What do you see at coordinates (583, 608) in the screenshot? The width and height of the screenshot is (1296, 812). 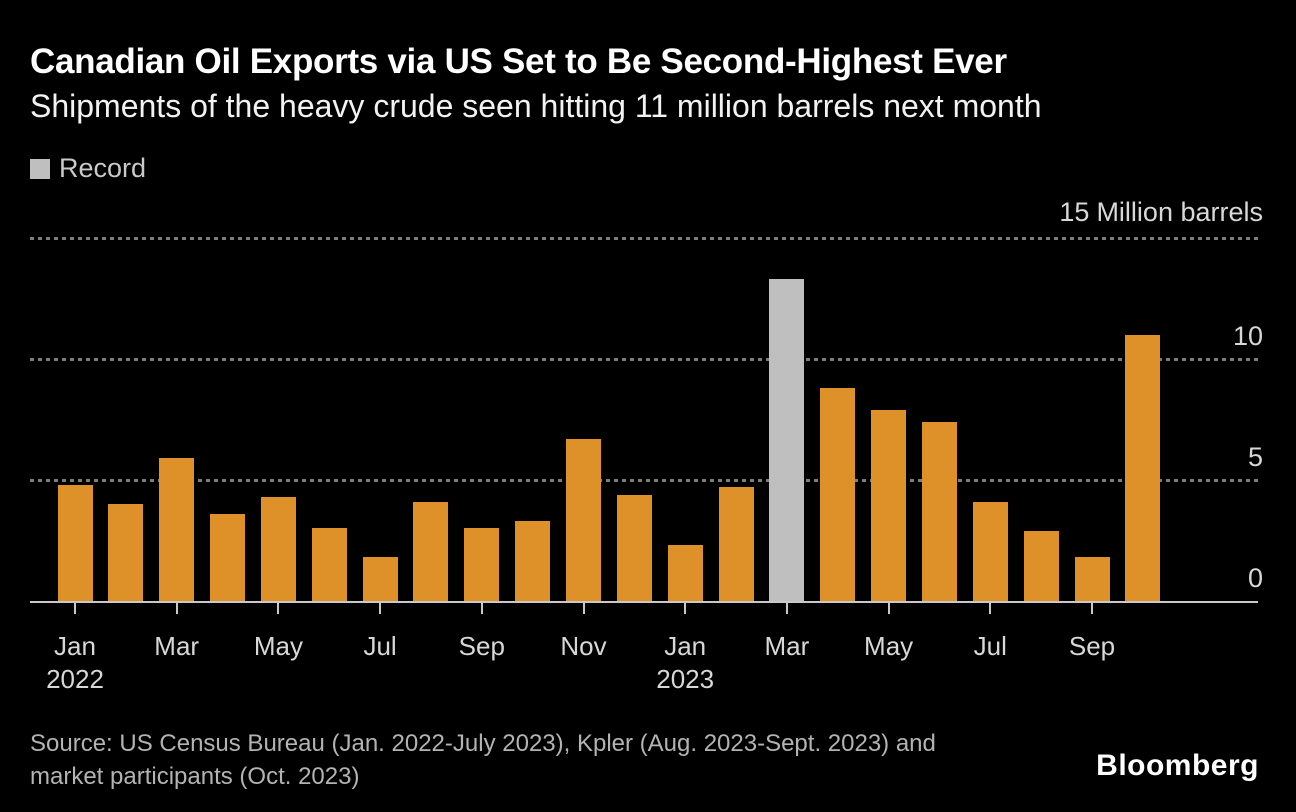 I see `x-axis-tick-nov` at bounding box center [583, 608].